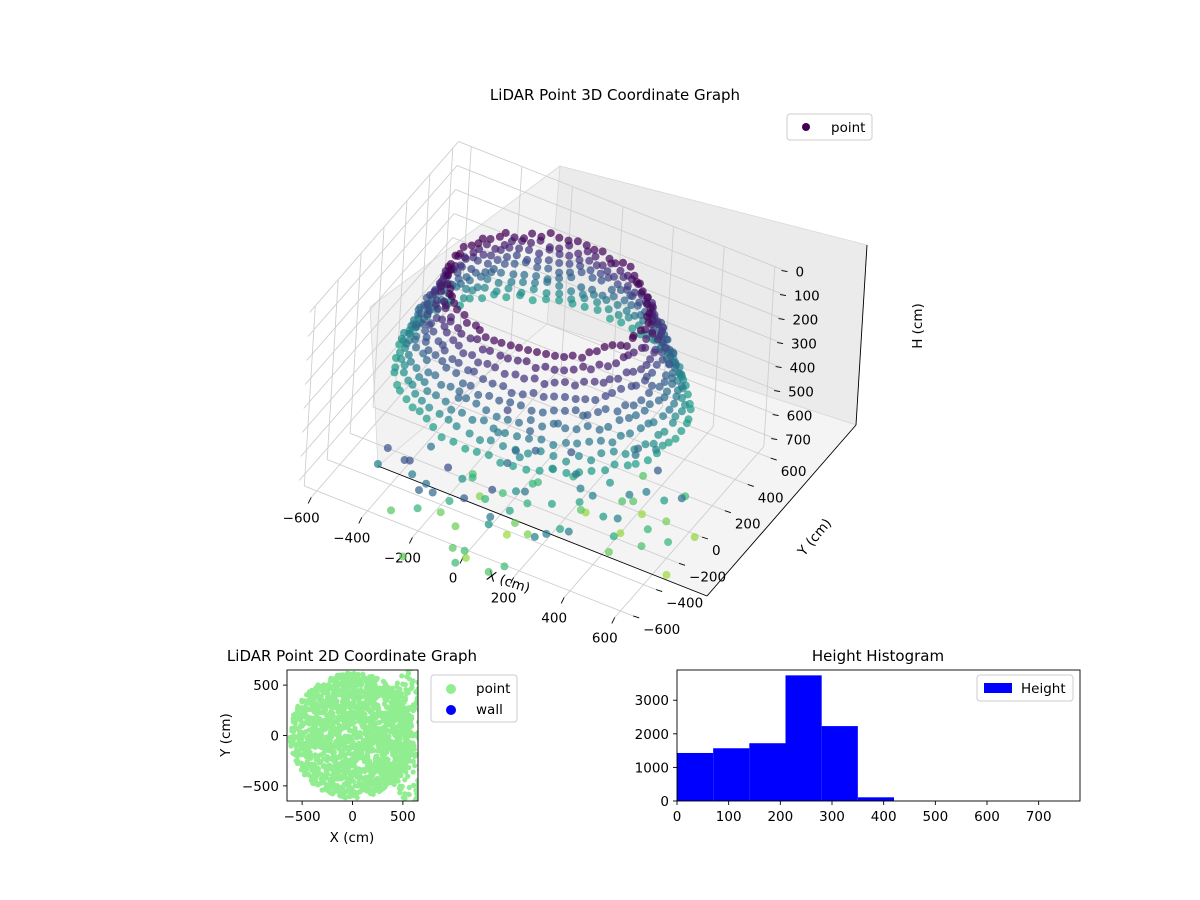 The image size is (1200, 900). I want to click on plot2d-x-label: X (cm), so click(352, 838).